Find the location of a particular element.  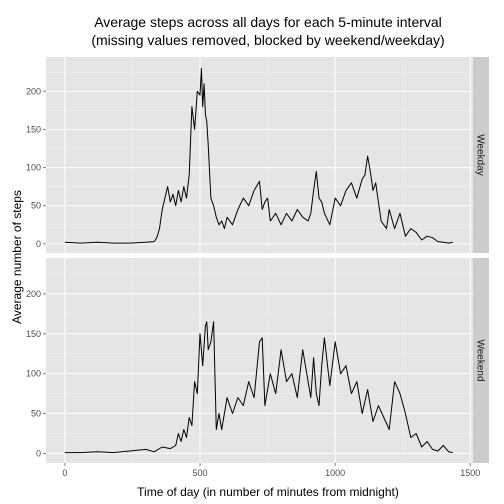

x-axis-ticks: 0 500 1000 1500 is located at coordinates (271, 470).